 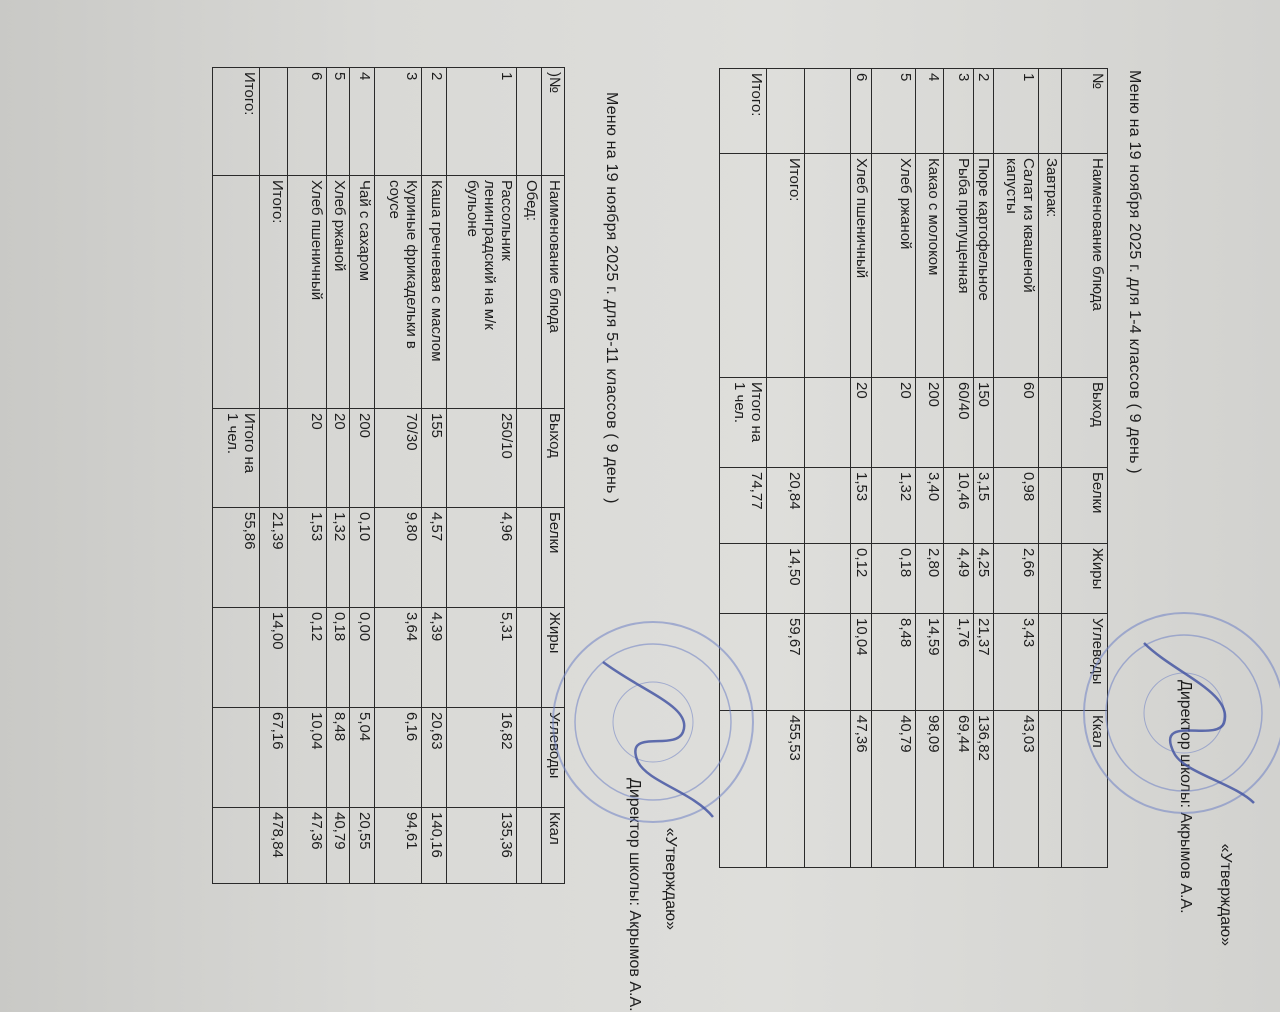 I want to click on table-row: 3 Рыба припущенная 60/40 10,46 4,49 1,76 69,44, so click(x=958, y=468).